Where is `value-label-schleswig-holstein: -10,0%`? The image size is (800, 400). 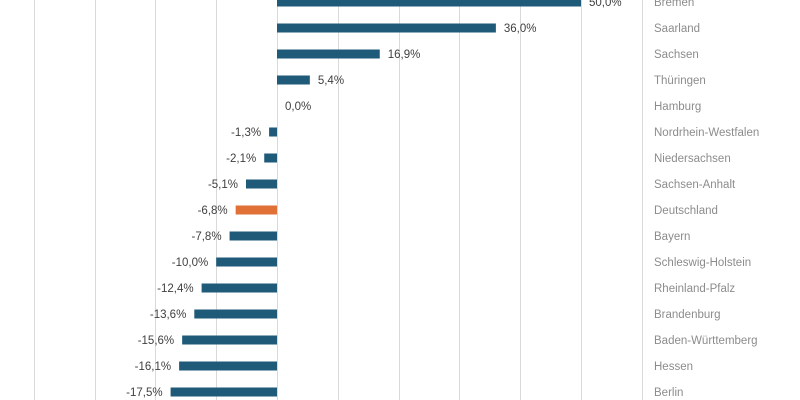 value-label-schleswig-holstein: -10,0% is located at coordinates (190, 263).